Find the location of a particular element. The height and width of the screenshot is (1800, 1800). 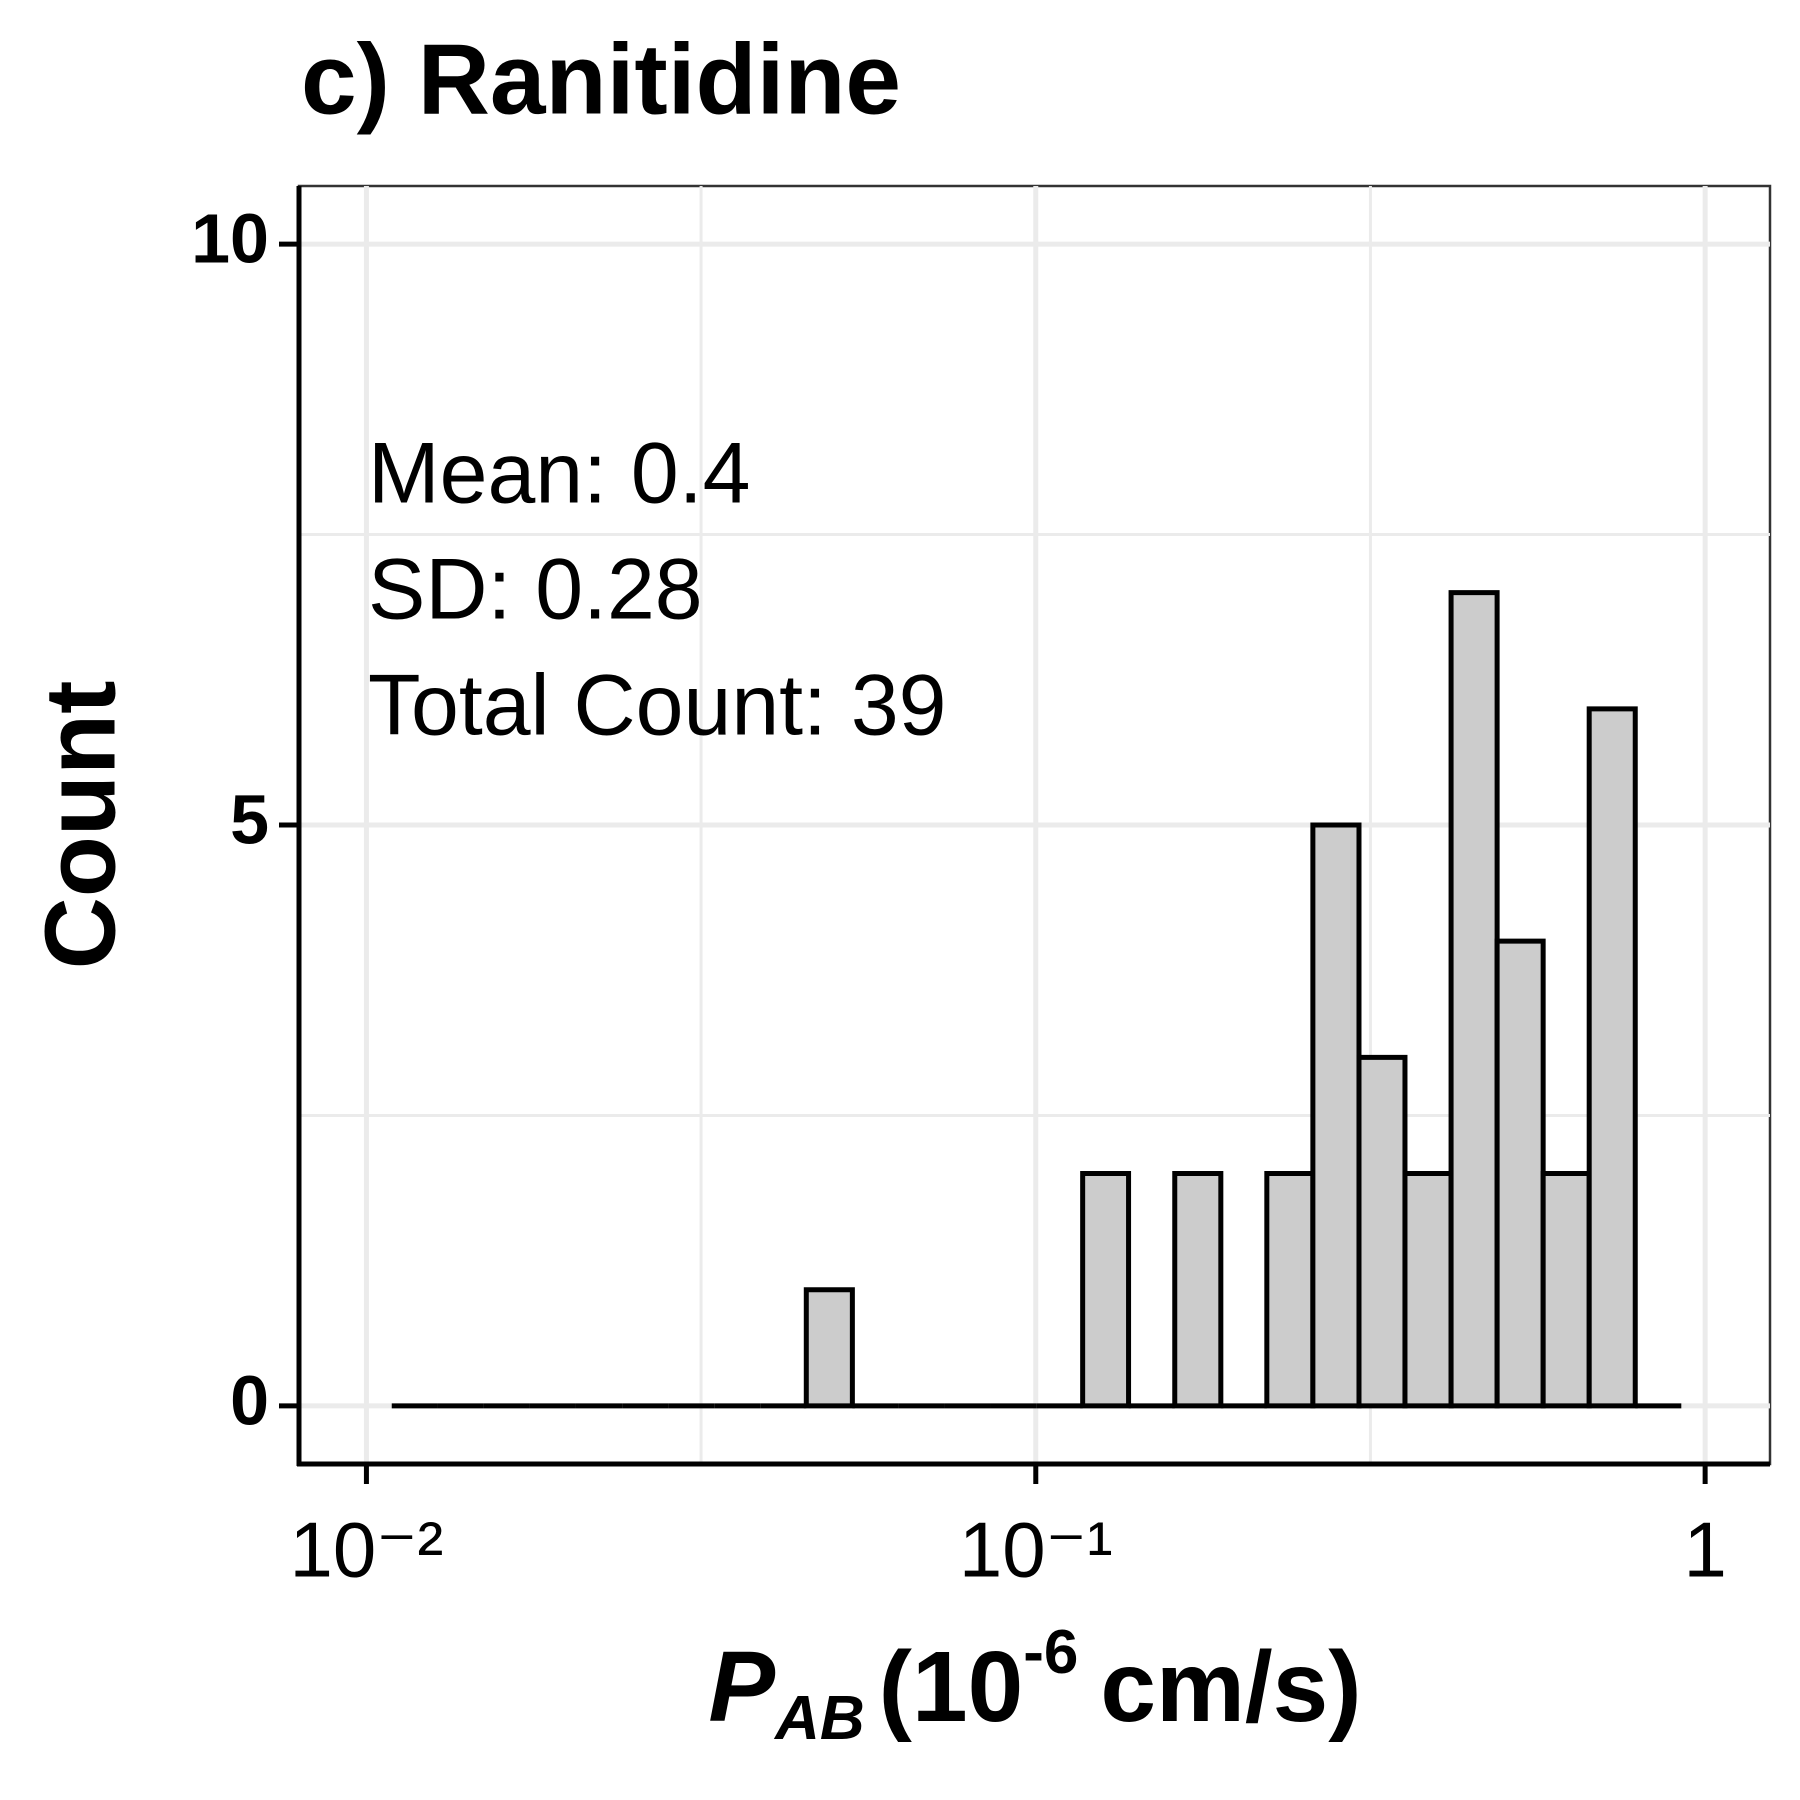

annotation: Total Count: 39 is located at coordinates (657, 706).